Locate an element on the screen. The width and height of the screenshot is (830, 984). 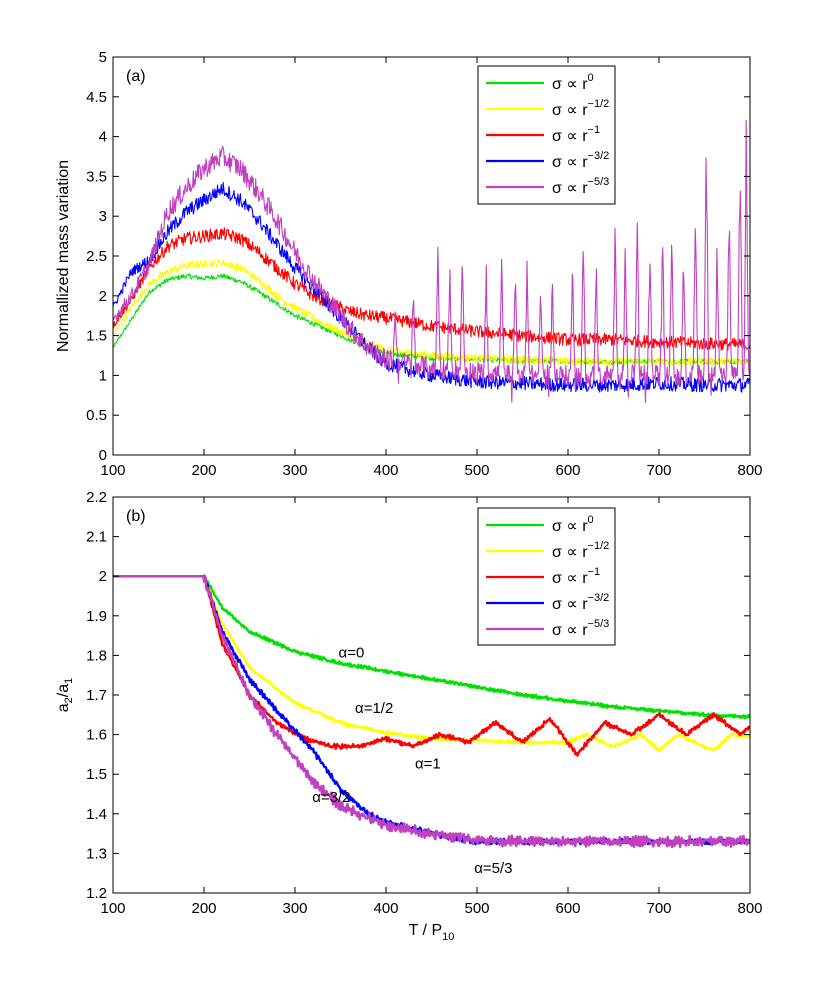
y-tick-label: 3 is located at coordinates (103, 216).